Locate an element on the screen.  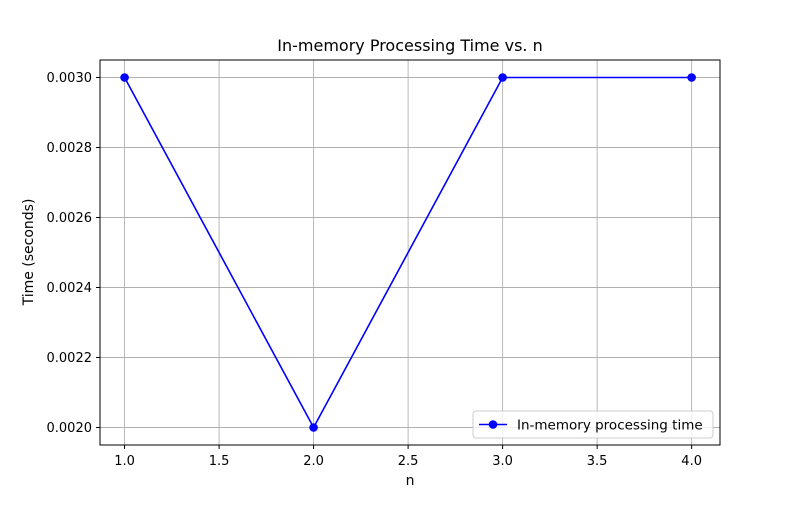
legend-label: In-memory processing time is located at coordinates (610, 426).